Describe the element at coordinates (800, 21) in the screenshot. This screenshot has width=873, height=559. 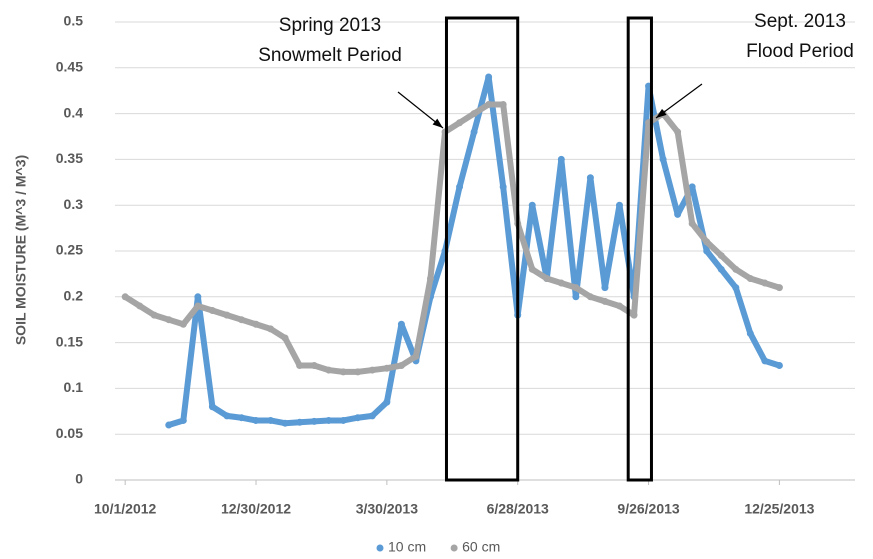
I see `annotation-text: Sept. 2013` at that location.